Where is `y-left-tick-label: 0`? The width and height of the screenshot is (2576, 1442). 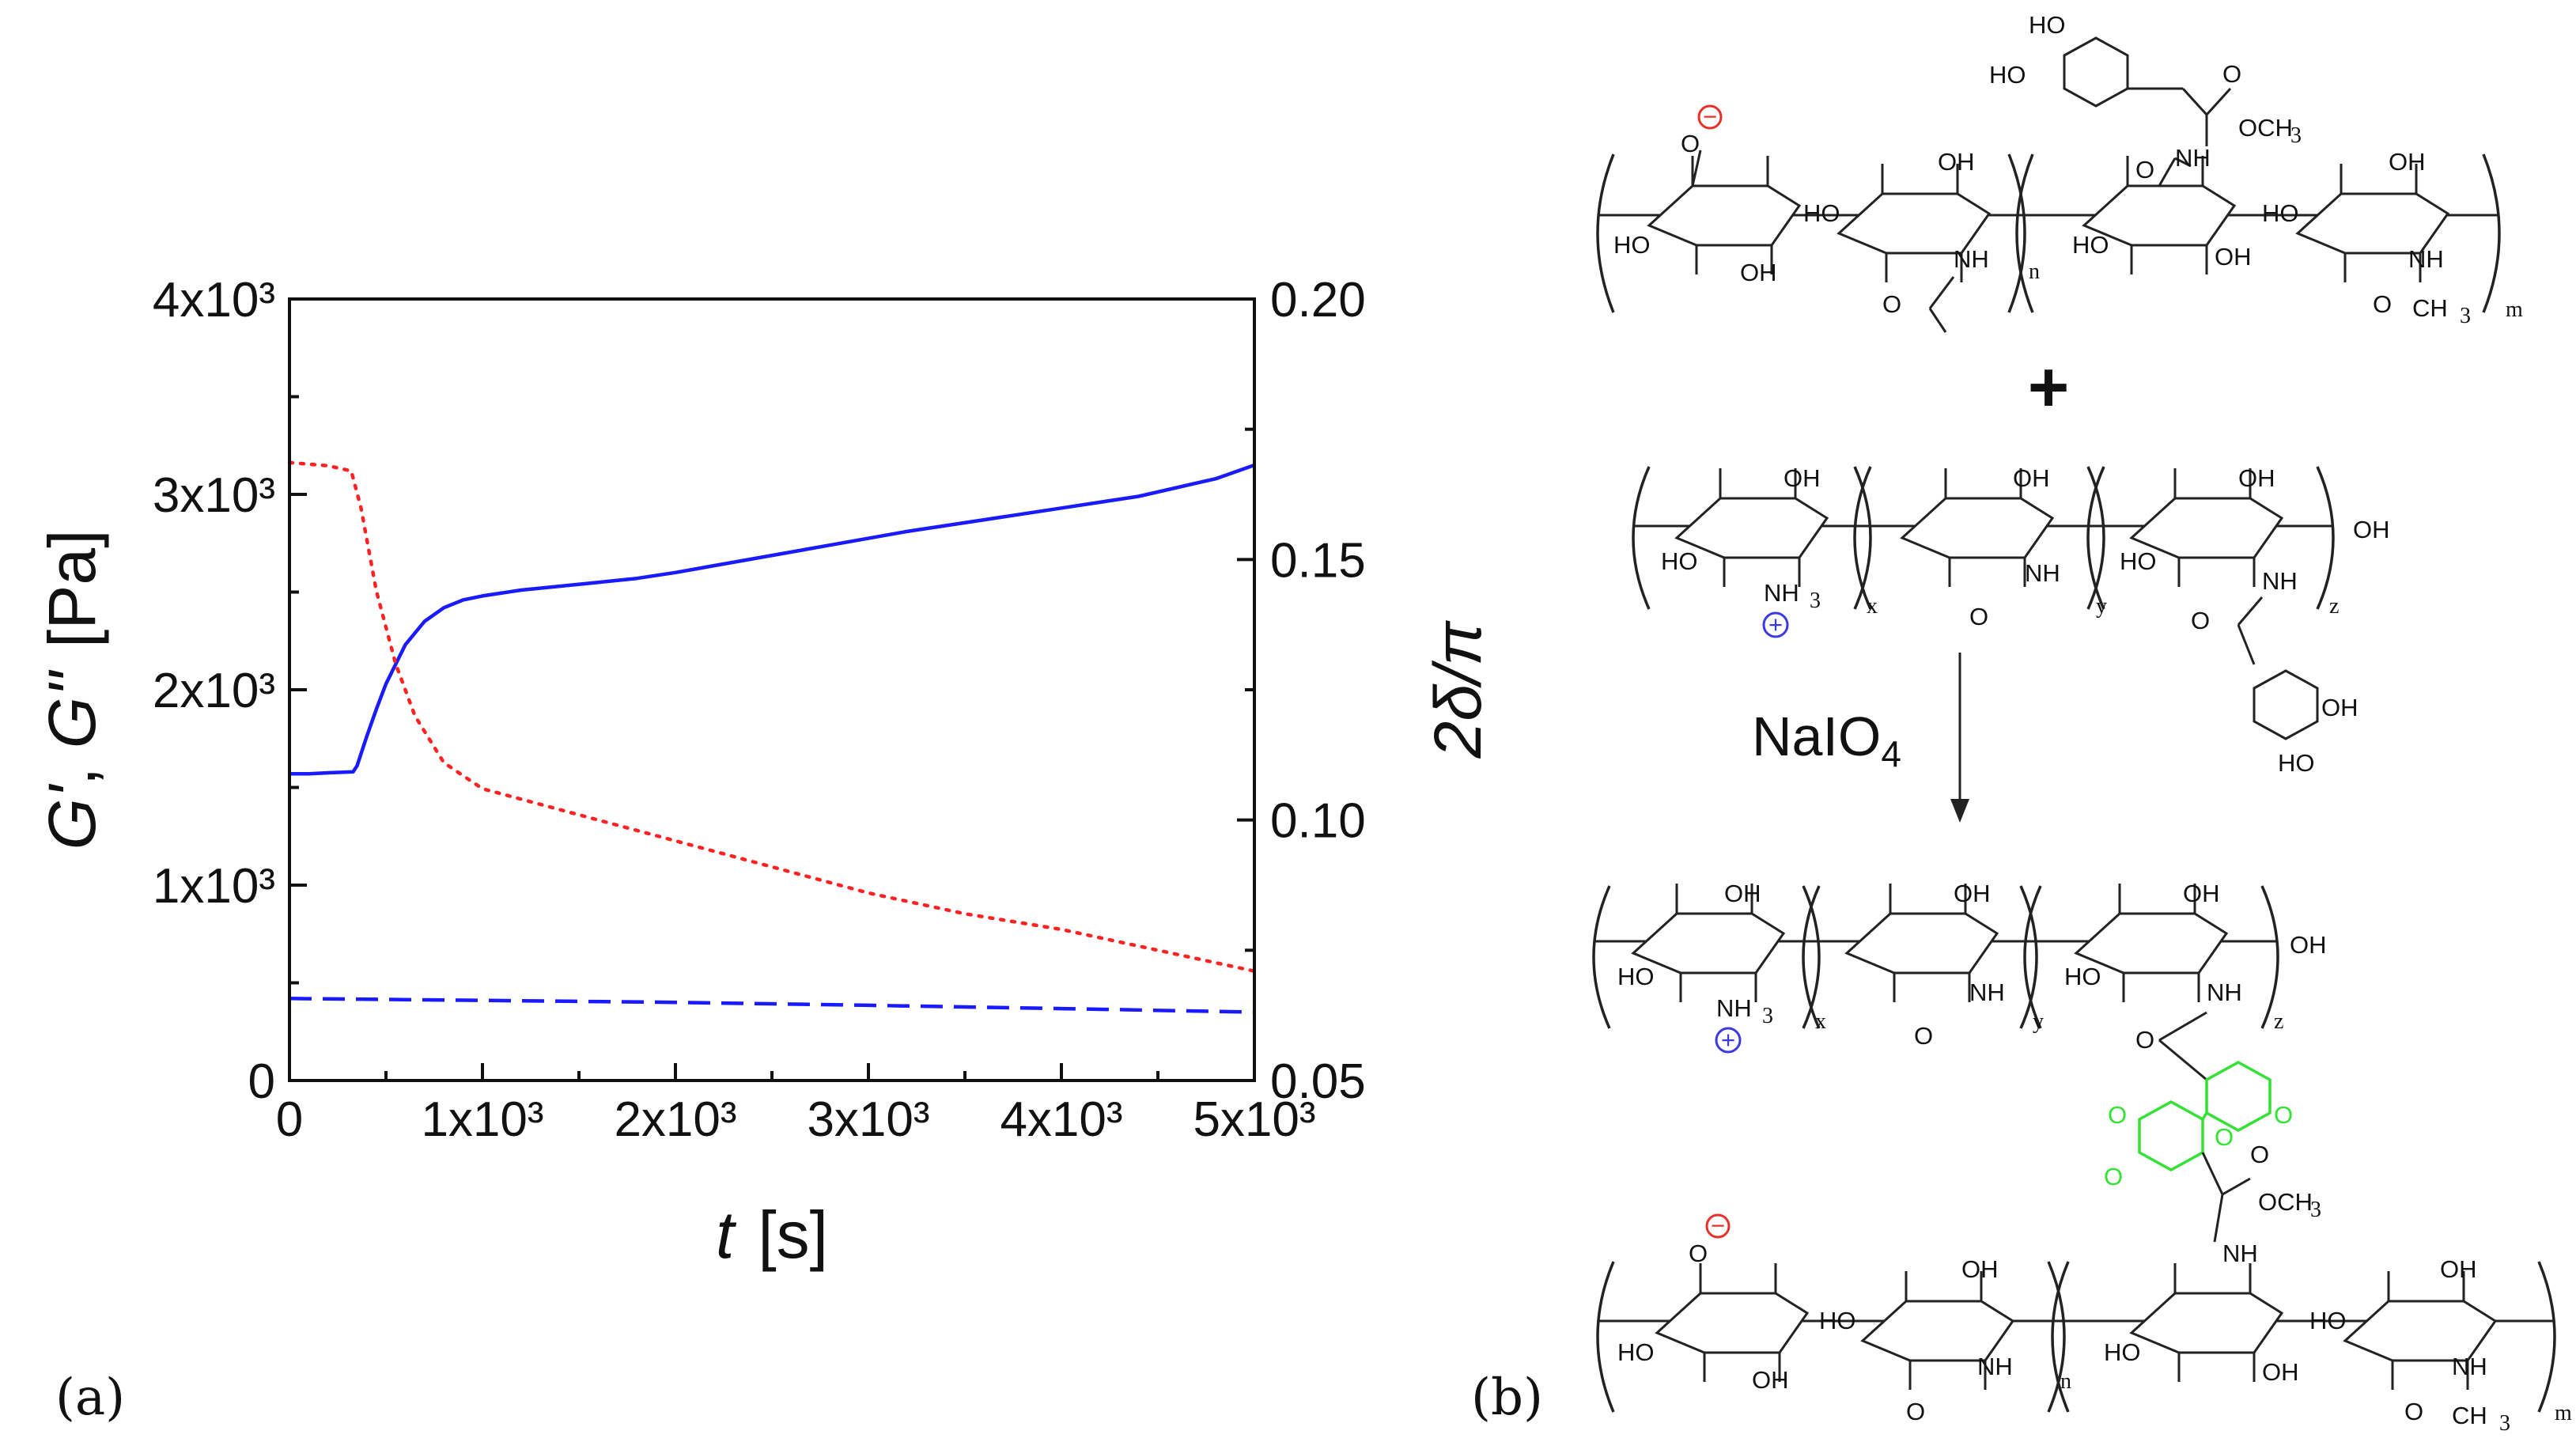 y-left-tick-label: 0 is located at coordinates (262, 1081).